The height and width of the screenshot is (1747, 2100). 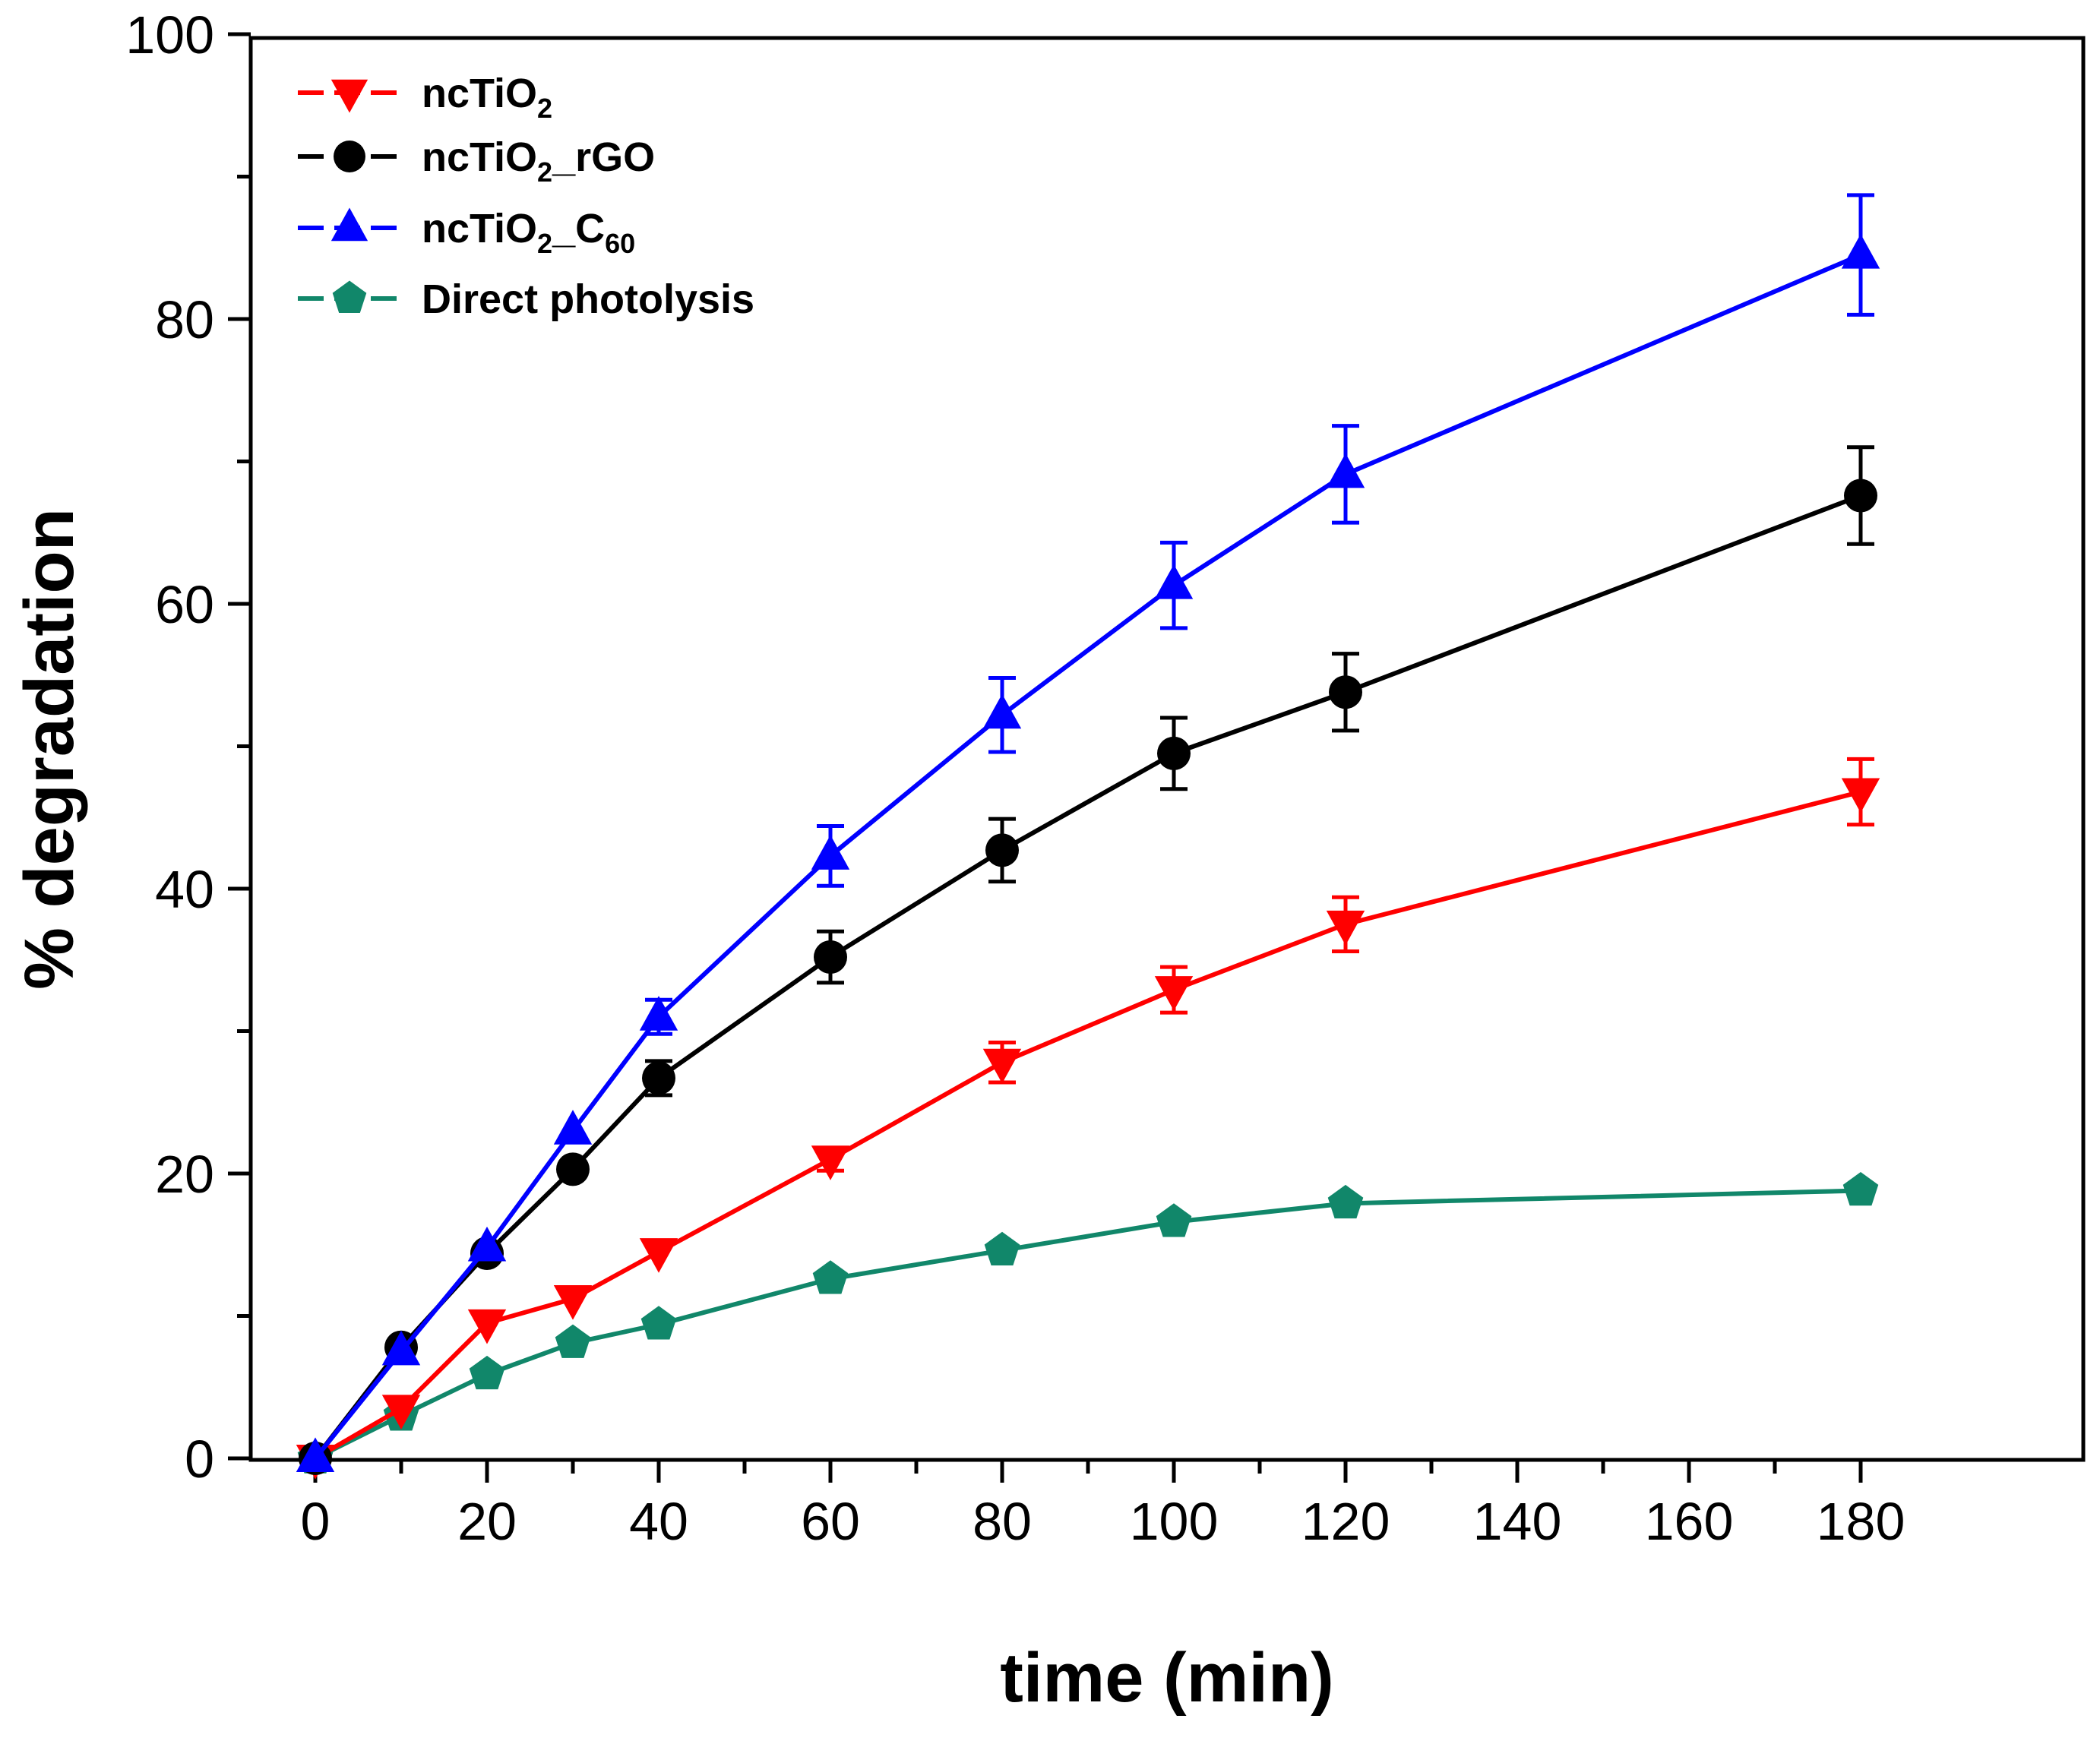 What do you see at coordinates (1174, 1521) in the screenshot?
I see `x-tick-label: 100` at bounding box center [1174, 1521].